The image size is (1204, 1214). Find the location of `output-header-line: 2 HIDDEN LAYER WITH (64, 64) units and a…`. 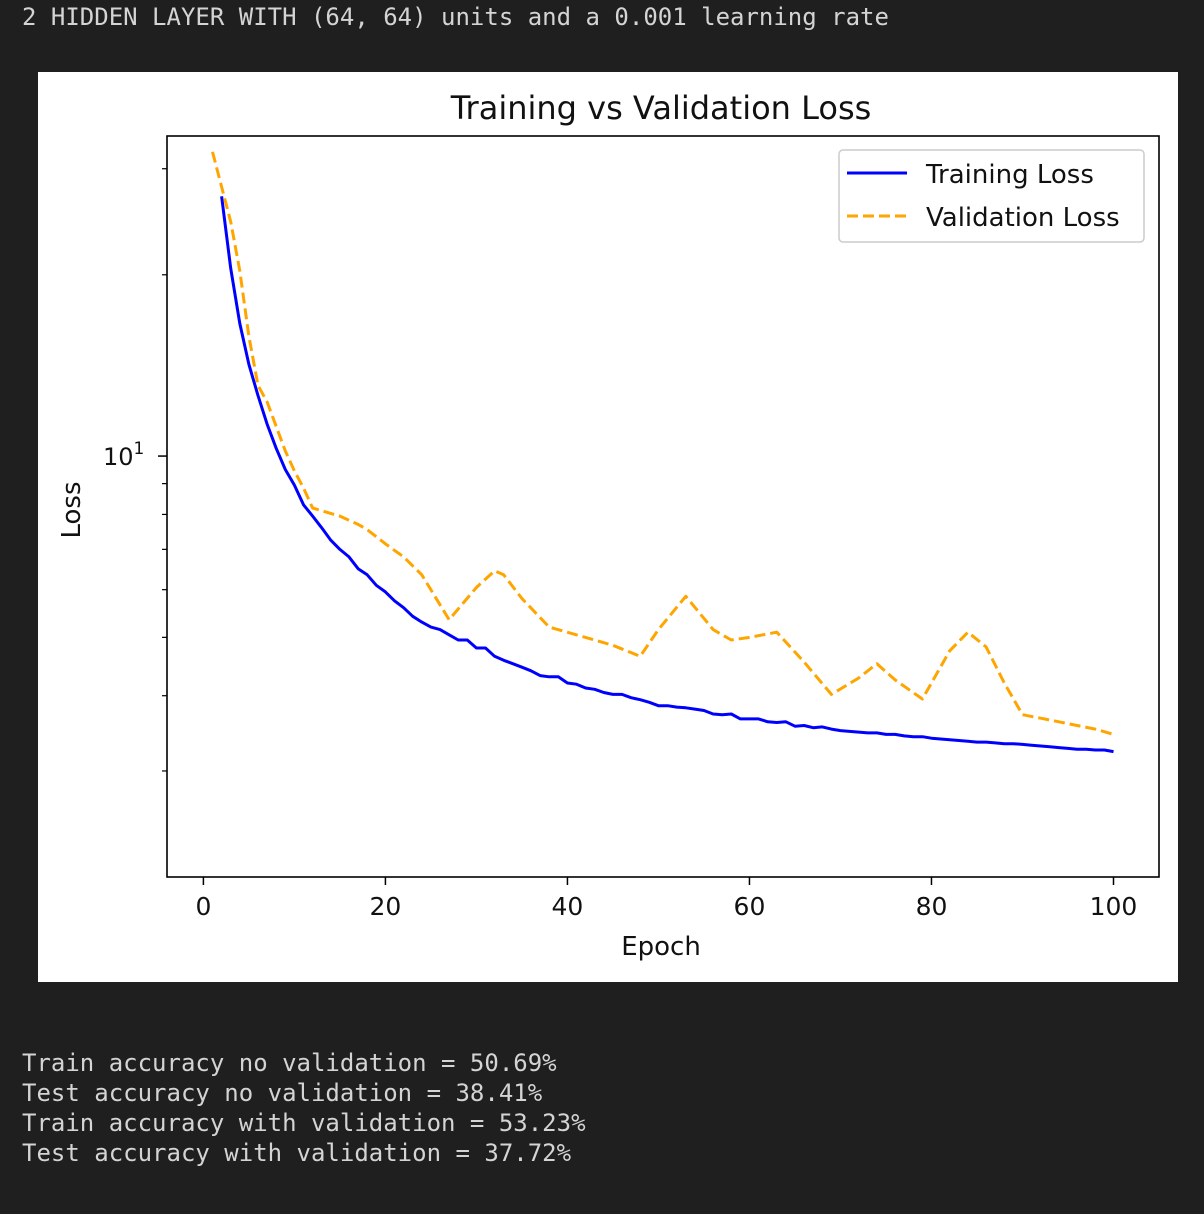

output-header-line: 2 HIDDEN LAYER WITH (64, 64) units and a… is located at coordinates (455, 17).